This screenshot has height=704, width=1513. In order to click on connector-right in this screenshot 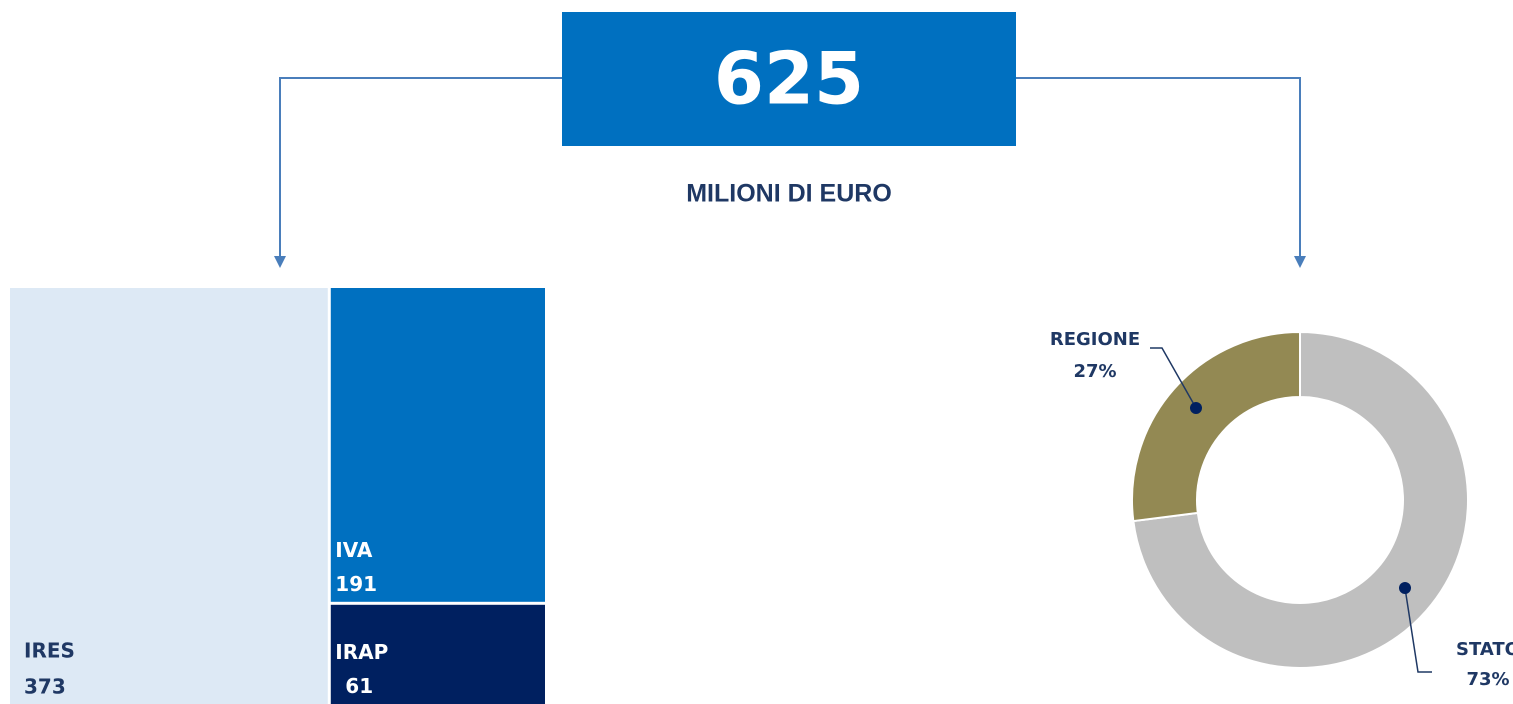, I will do `click(1158, 166)`.